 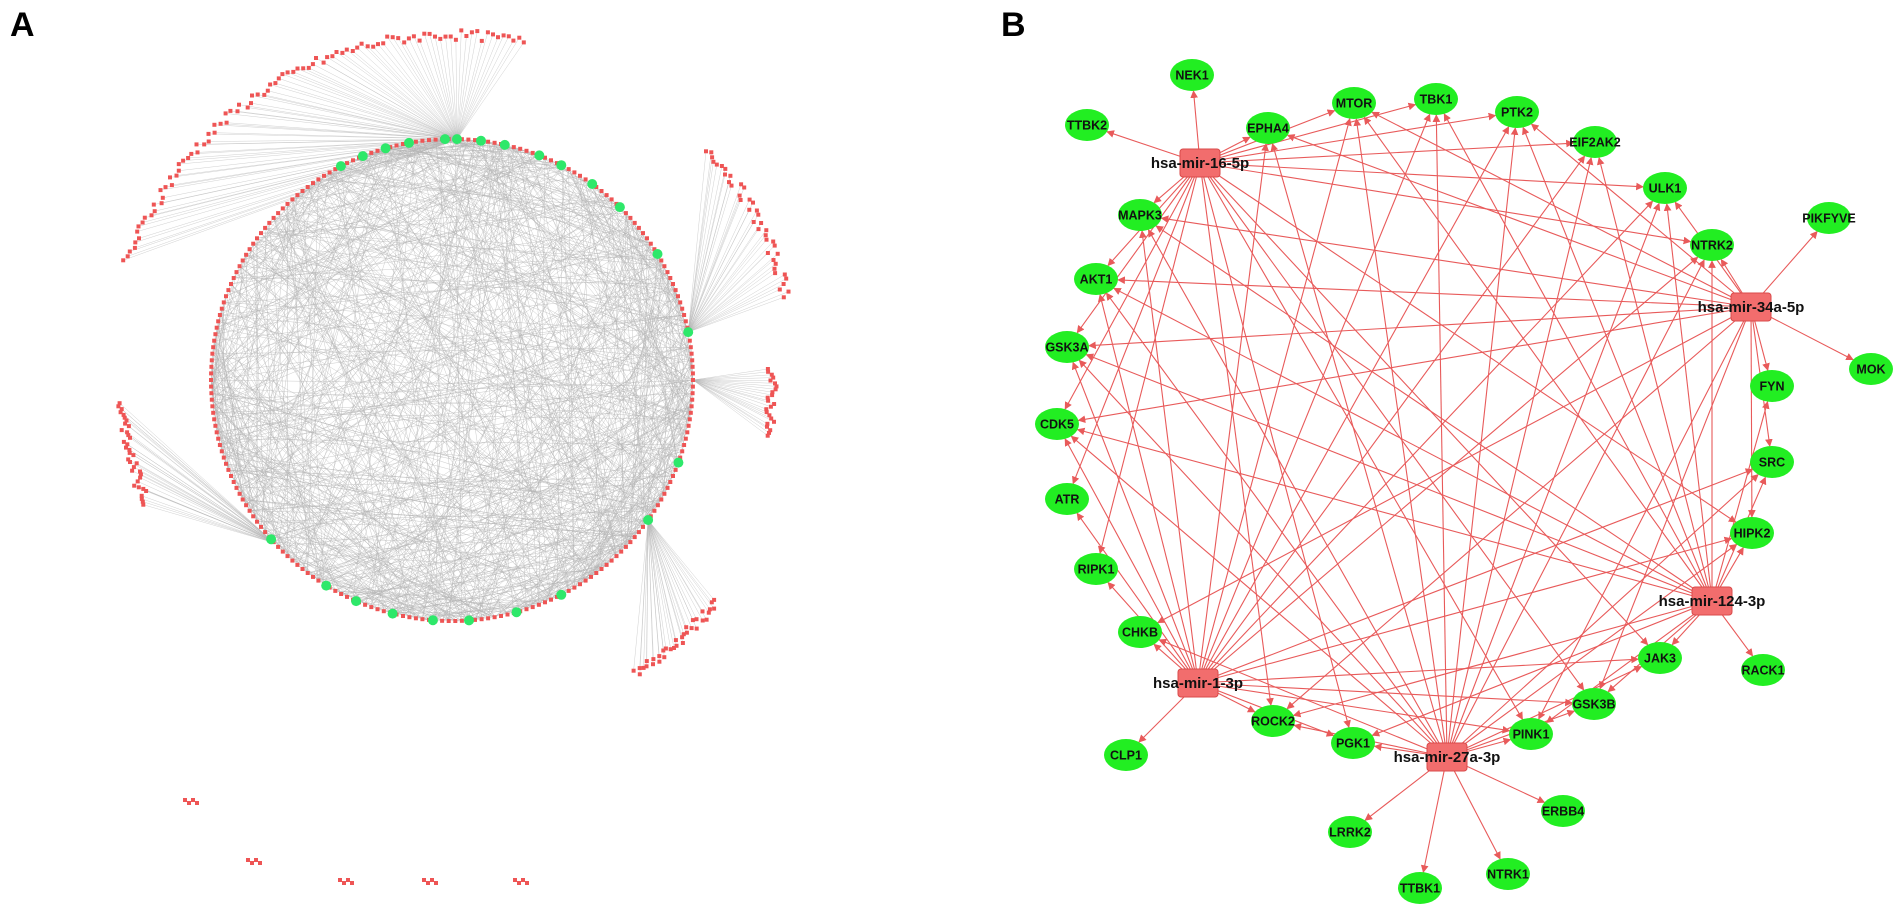 What do you see at coordinates (1420, 889) in the screenshot?
I see `gene-label: TTBK1` at bounding box center [1420, 889].